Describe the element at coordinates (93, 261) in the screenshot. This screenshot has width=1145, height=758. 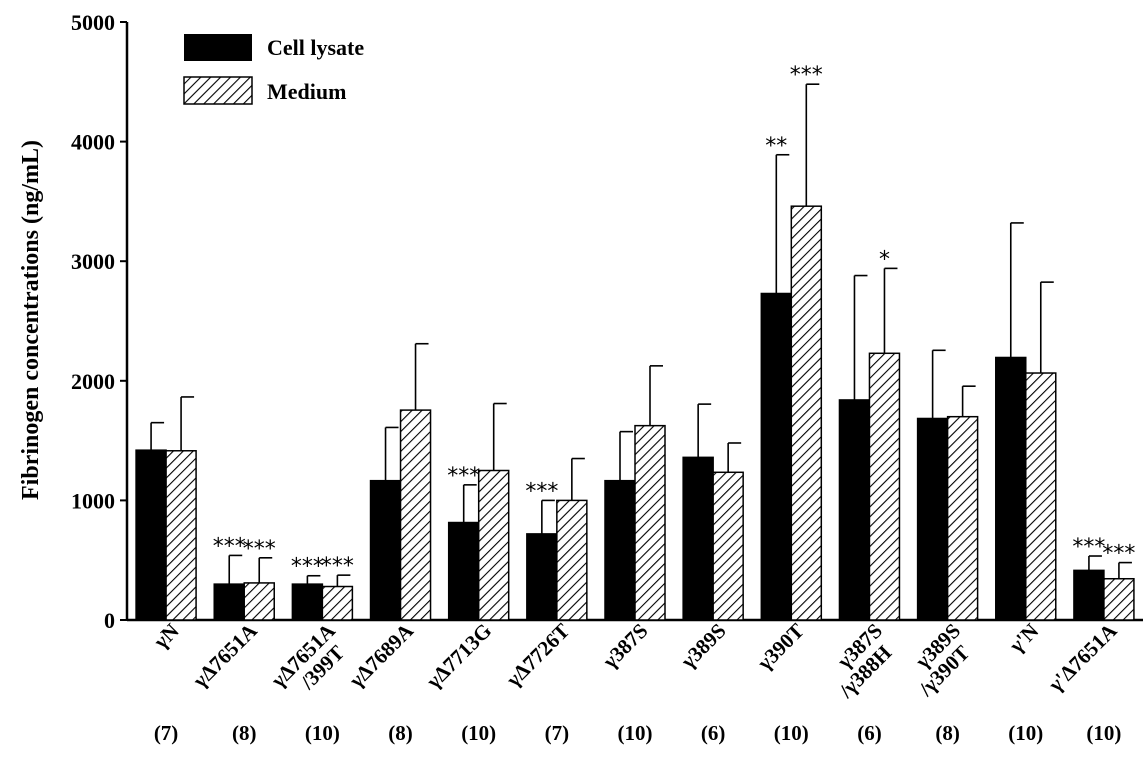
I see `y-tick-label: 3000` at that location.